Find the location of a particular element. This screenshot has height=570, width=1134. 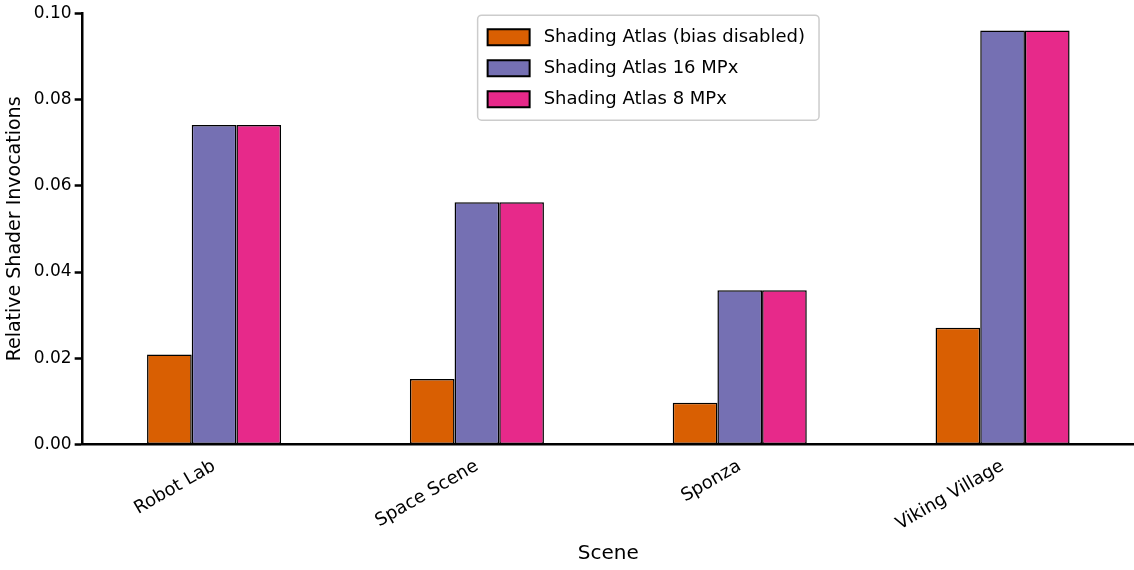

legend-label: Shading Atlas 8 MPx is located at coordinates (635, 97).